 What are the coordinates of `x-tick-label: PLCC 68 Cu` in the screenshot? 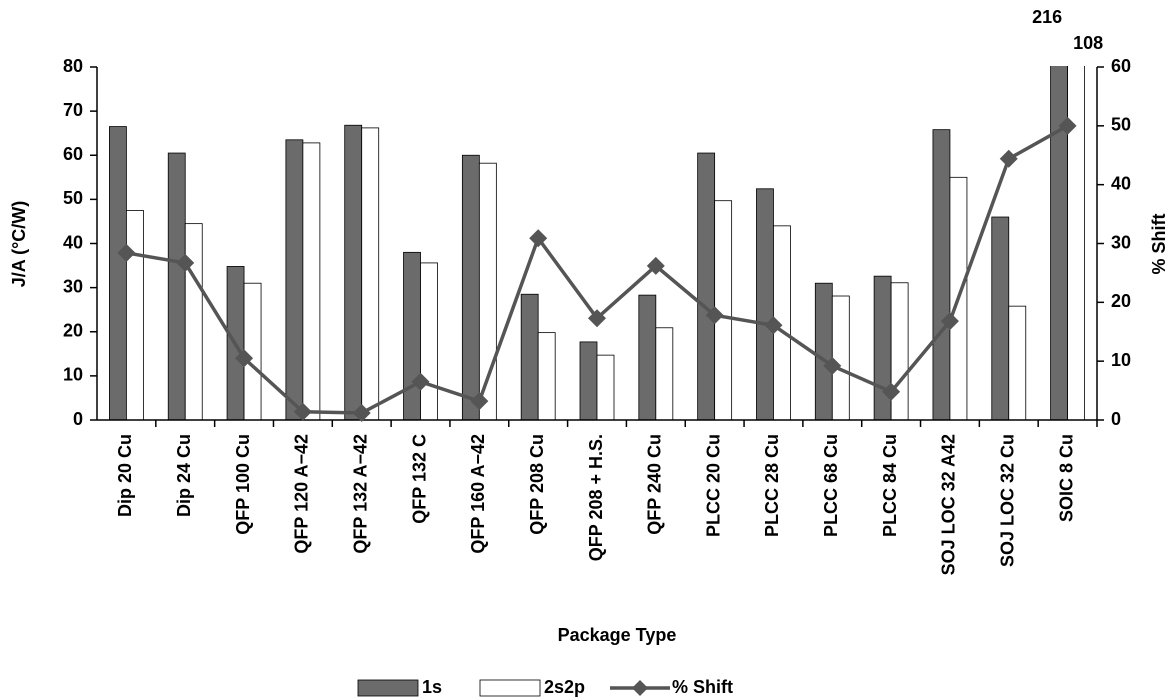 It's located at (831, 485).